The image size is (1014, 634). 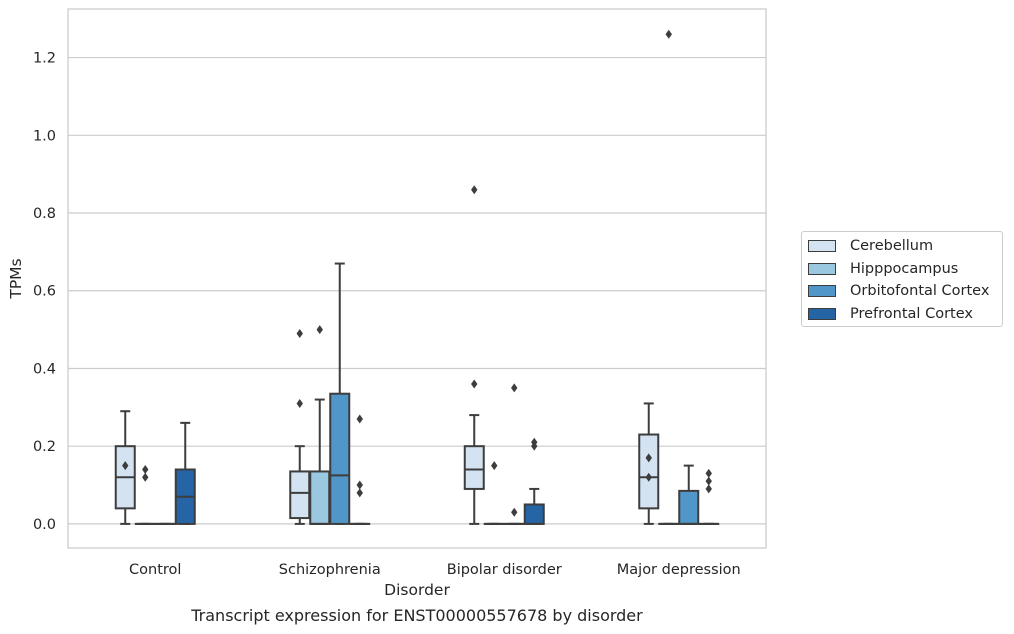 I want to click on y-tick-label: 0.0, so click(x=44, y=525).